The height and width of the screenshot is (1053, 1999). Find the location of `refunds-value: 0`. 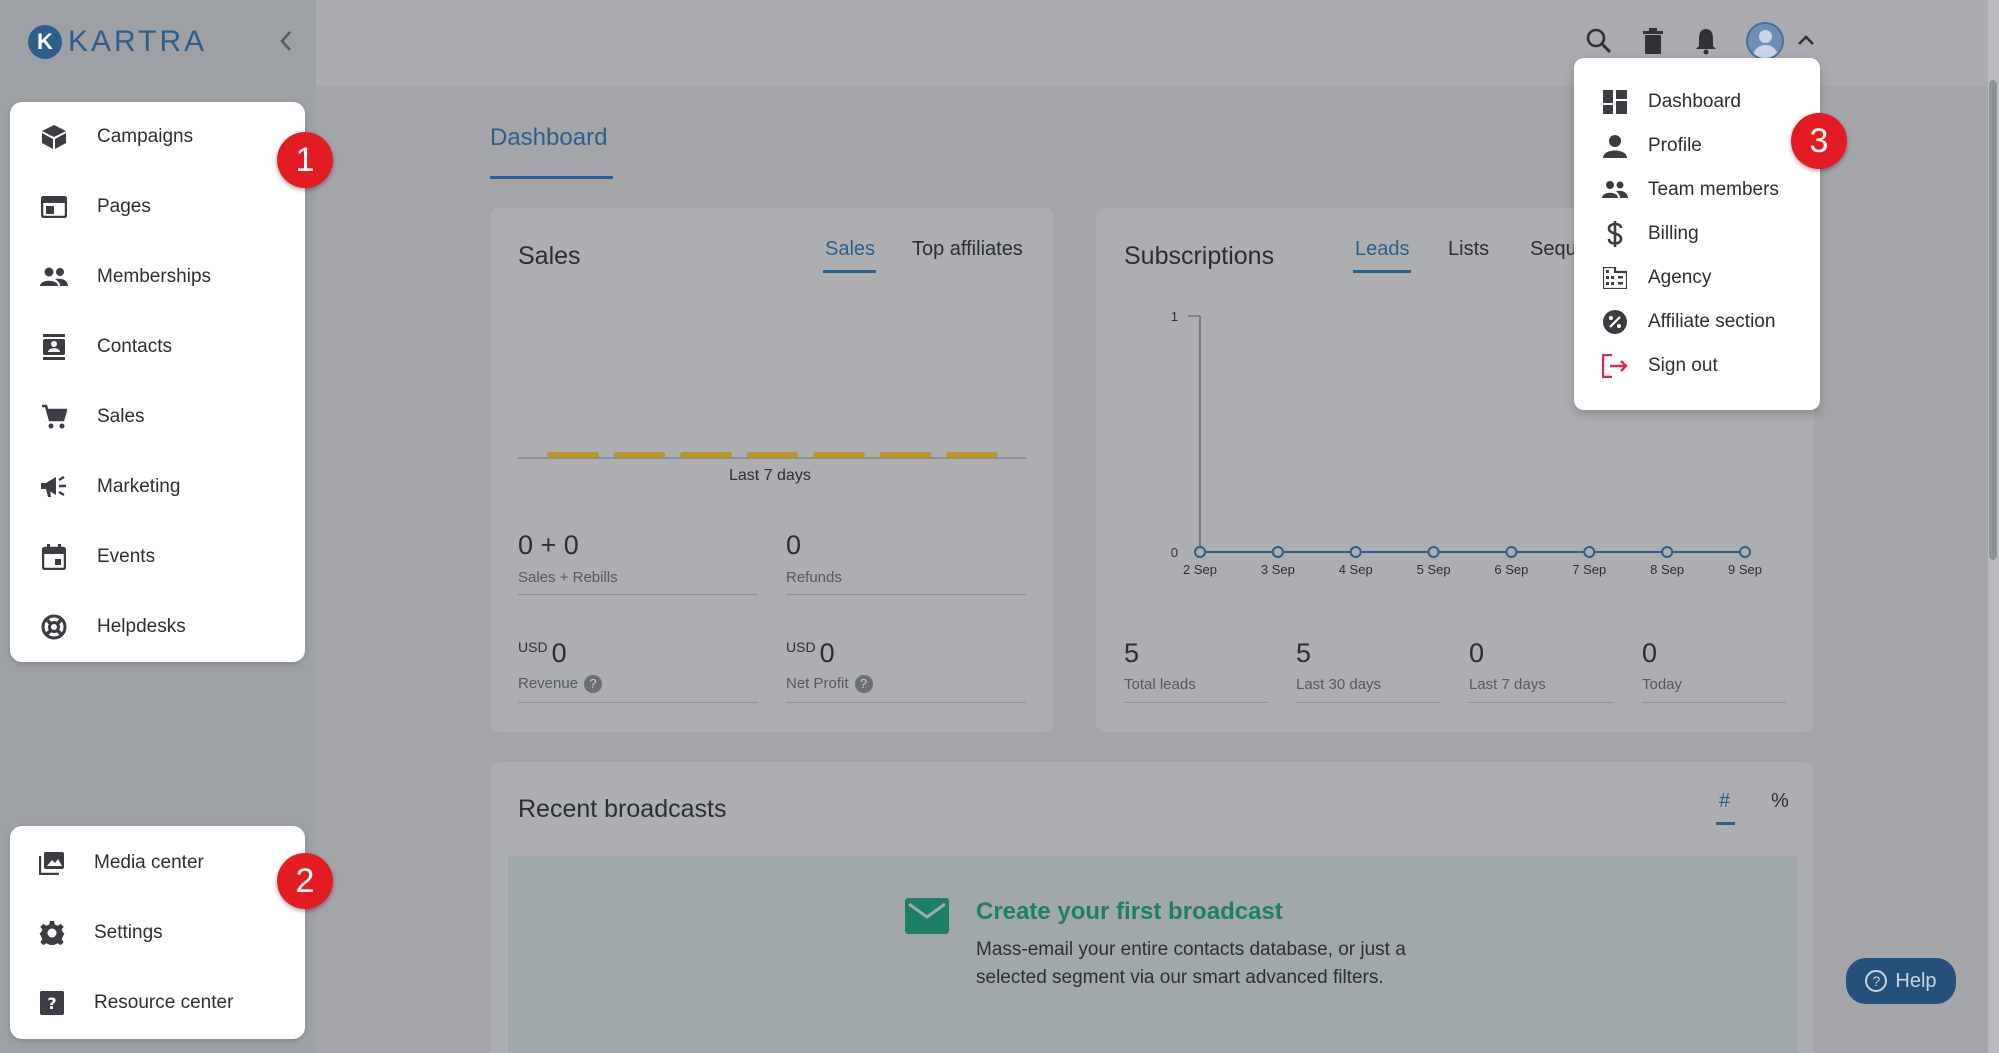

refunds-value: 0 is located at coordinates (794, 545).